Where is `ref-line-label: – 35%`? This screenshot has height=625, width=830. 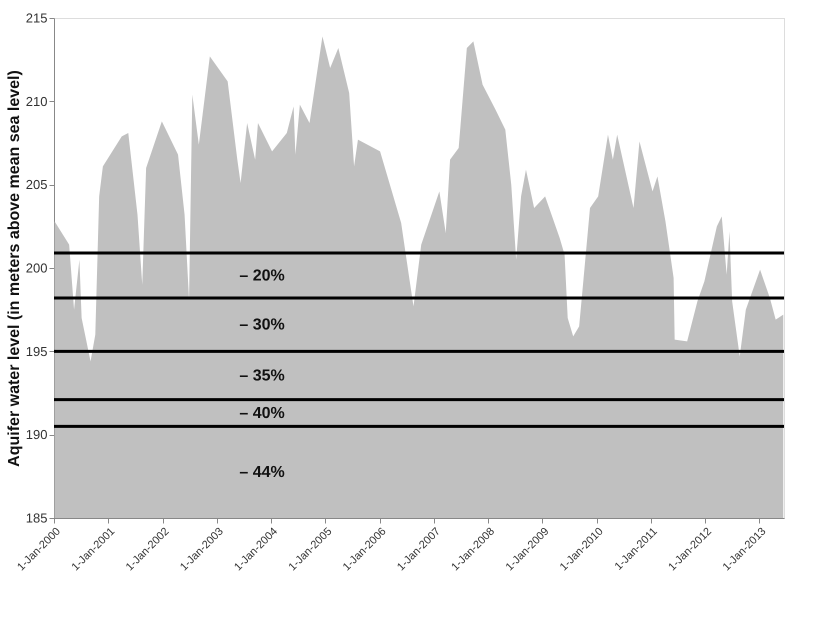
ref-line-label: – 35% is located at coordinates (262, 376).